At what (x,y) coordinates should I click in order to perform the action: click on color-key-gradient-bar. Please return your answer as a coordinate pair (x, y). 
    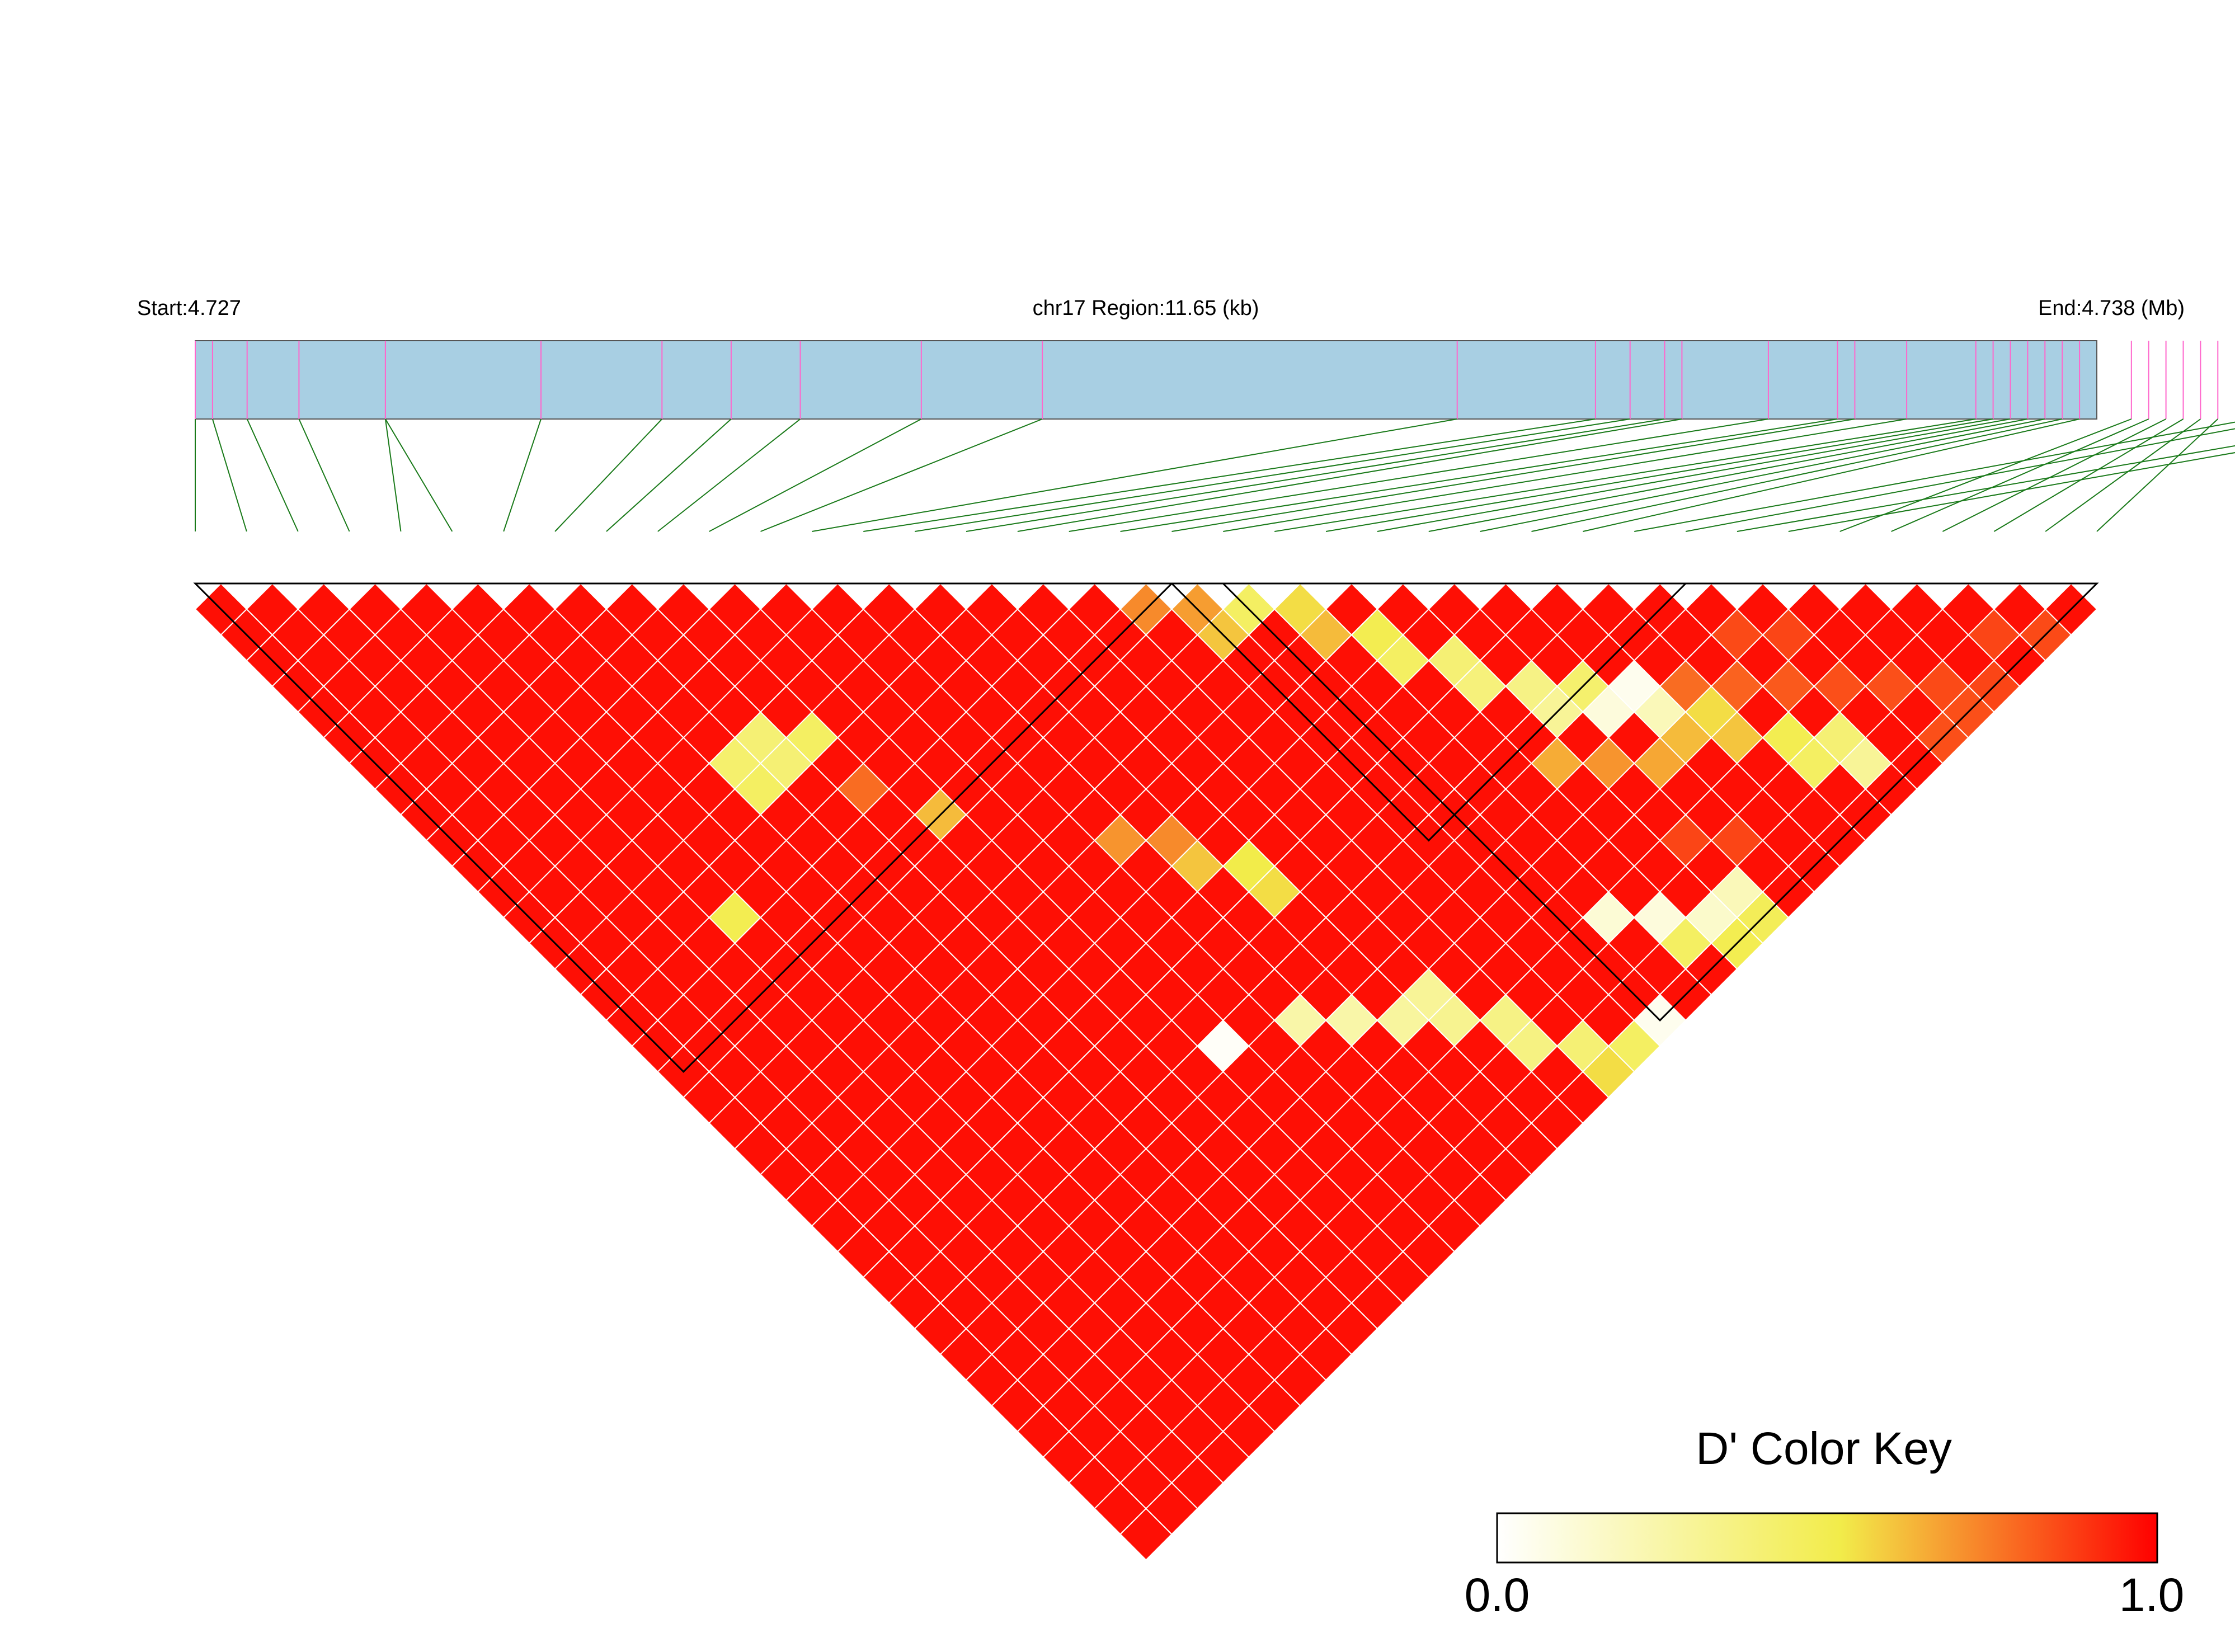
    Looking at the image, I should click on (1827, 1538).